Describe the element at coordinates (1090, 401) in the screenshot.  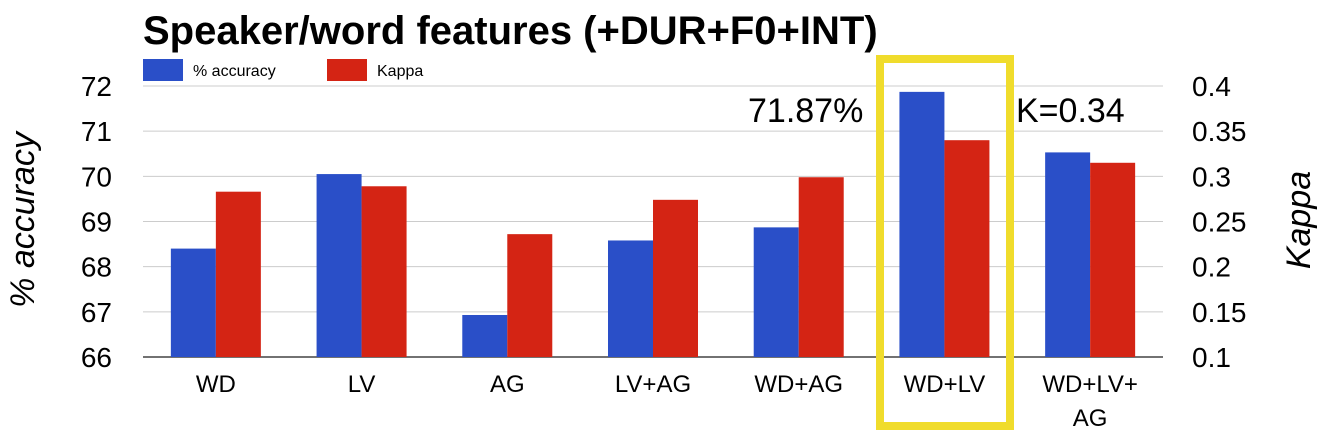
I see `category-label: WD+LV+ AG` at that location.